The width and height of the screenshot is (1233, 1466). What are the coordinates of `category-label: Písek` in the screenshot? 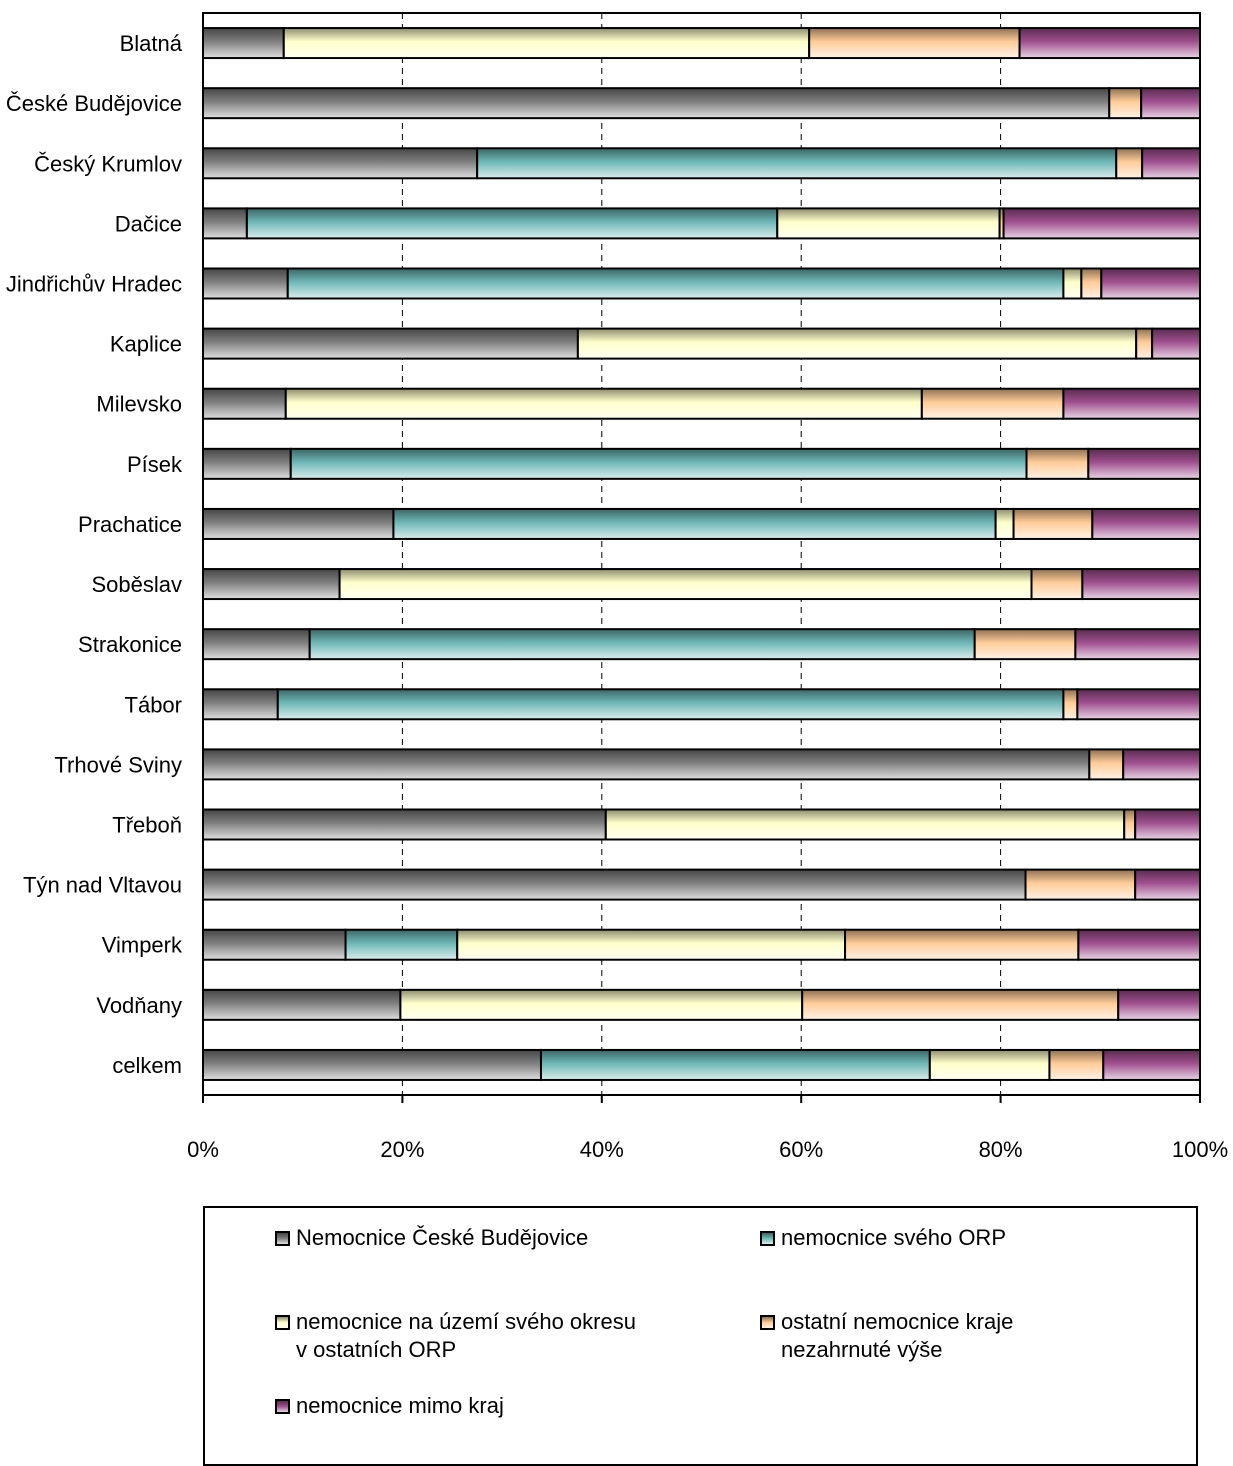 It's located at (155, 464).